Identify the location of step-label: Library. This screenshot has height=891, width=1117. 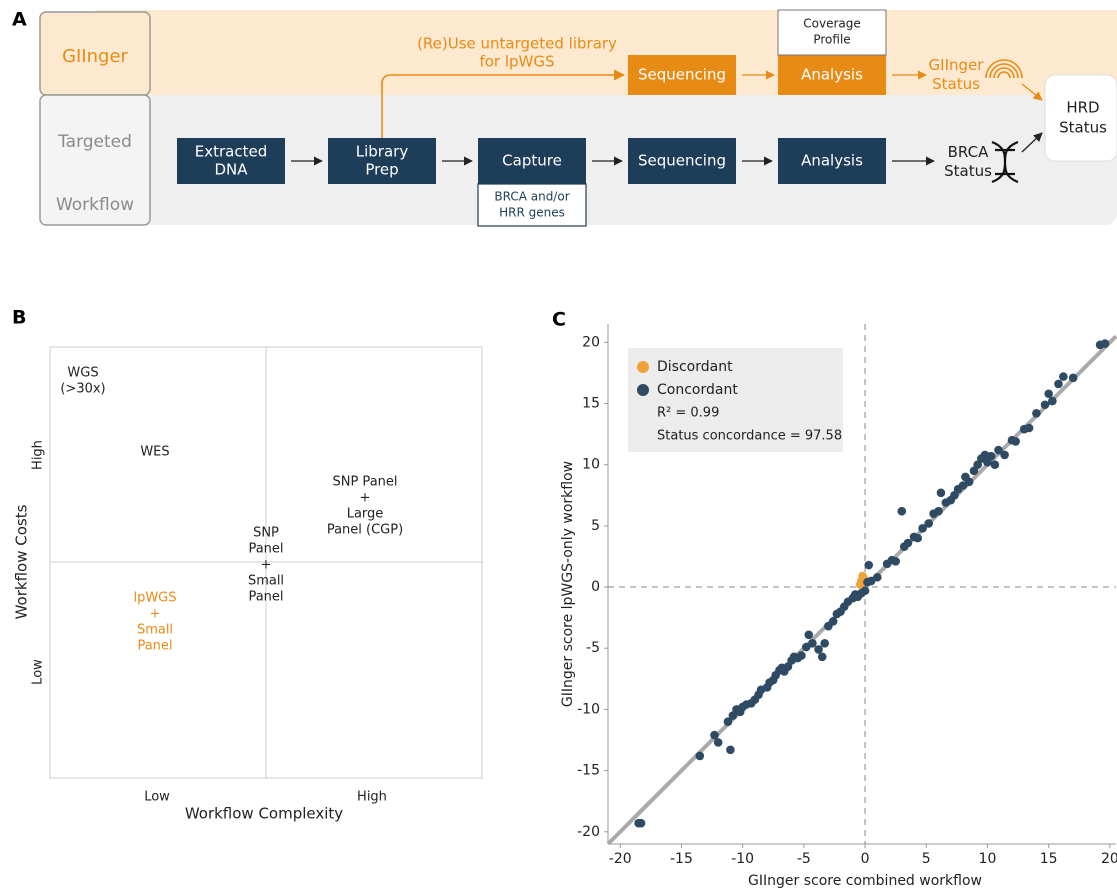
(382, 152).